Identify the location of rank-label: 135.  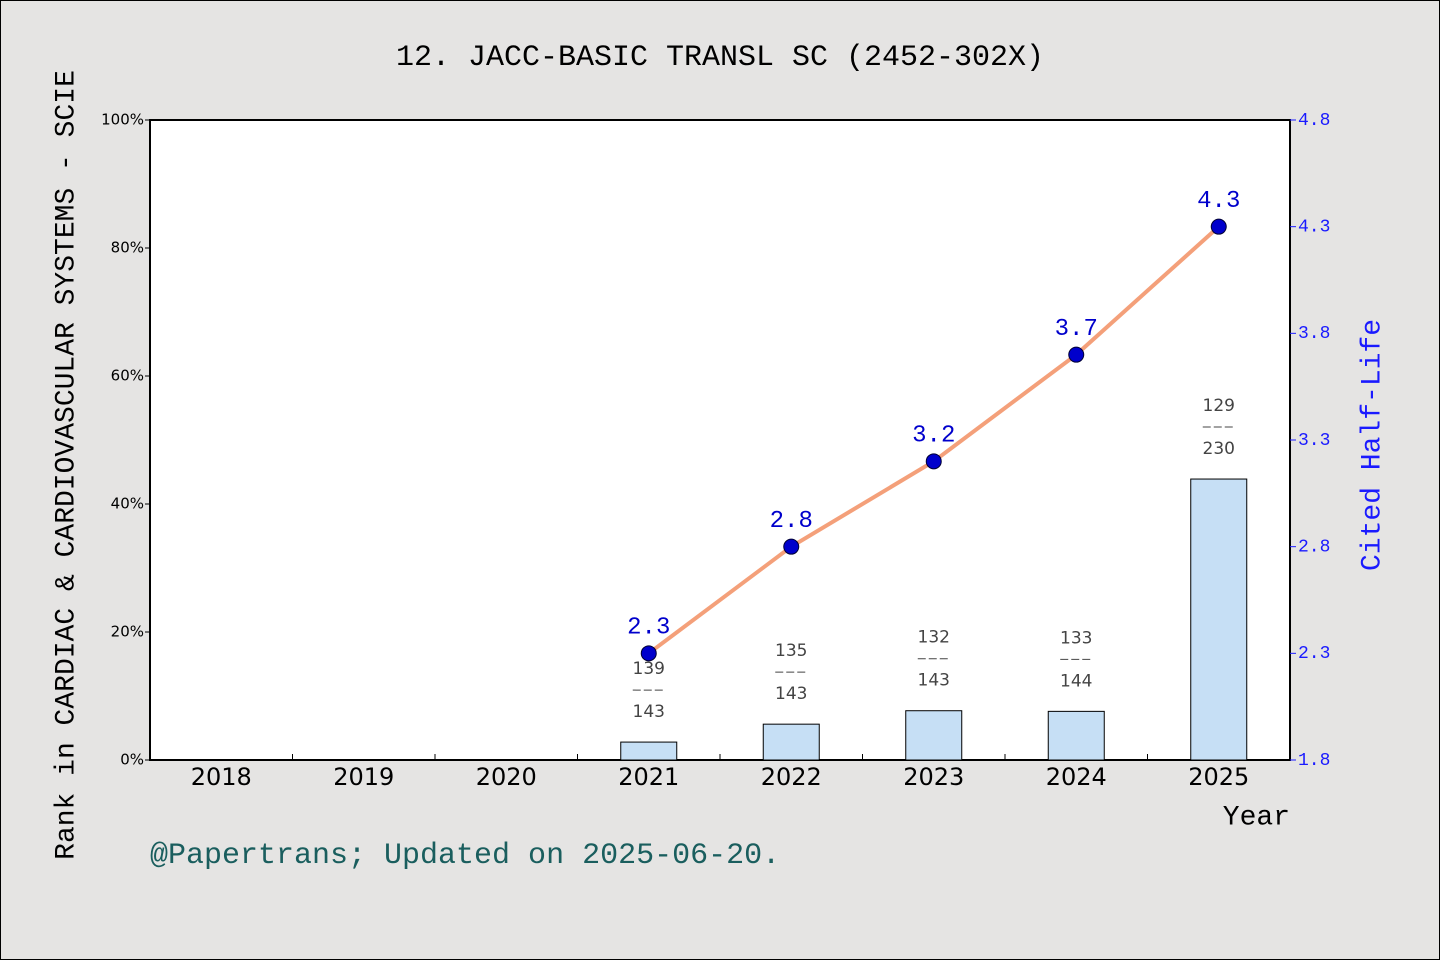
(791, 651).